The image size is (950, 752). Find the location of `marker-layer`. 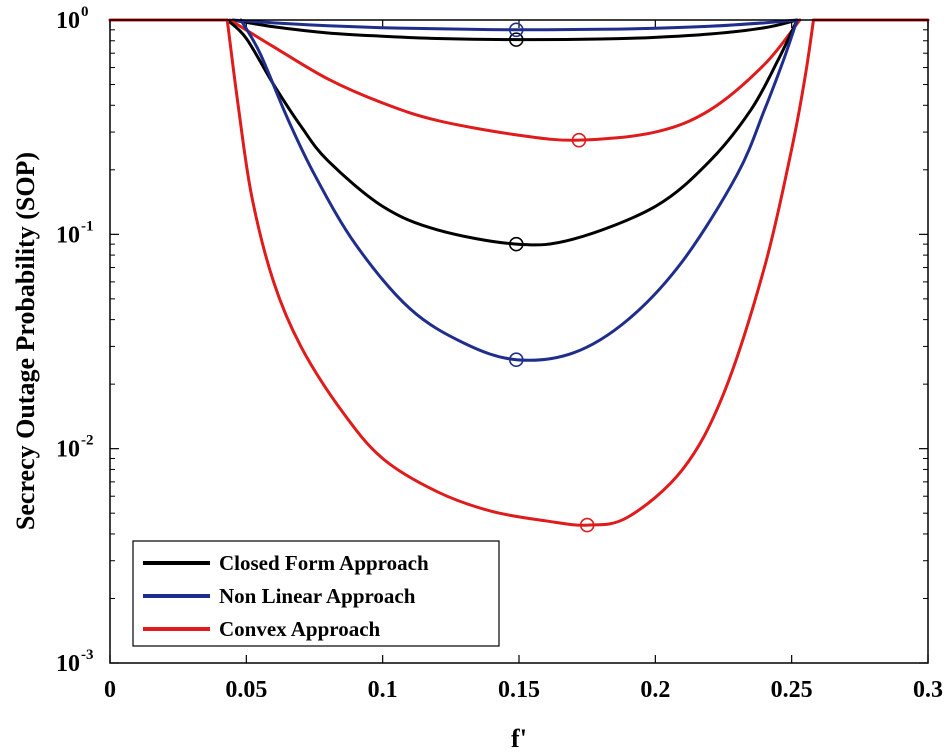

marker-layer is located at coordinates (551, 277).